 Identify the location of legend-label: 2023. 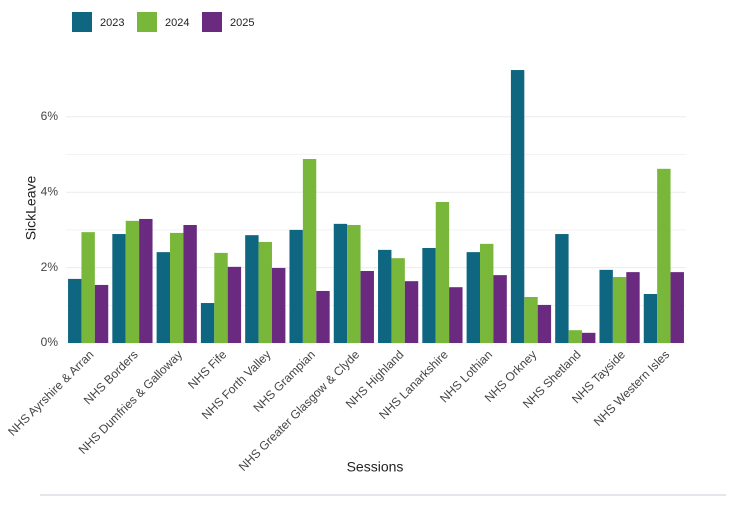
(112, 23).